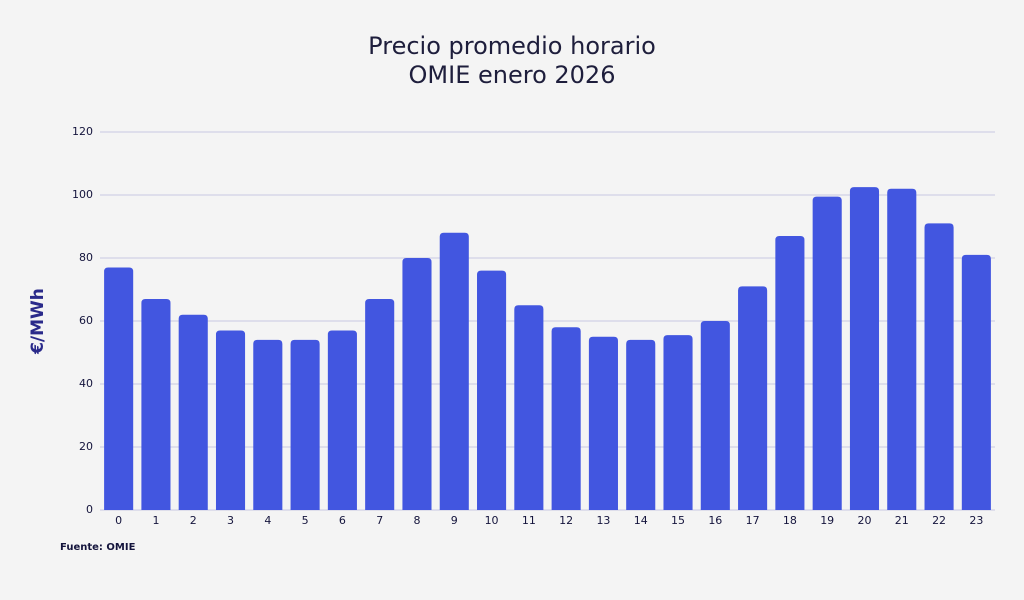  I want to click on x-tick-label: 1, so click(155, 520).